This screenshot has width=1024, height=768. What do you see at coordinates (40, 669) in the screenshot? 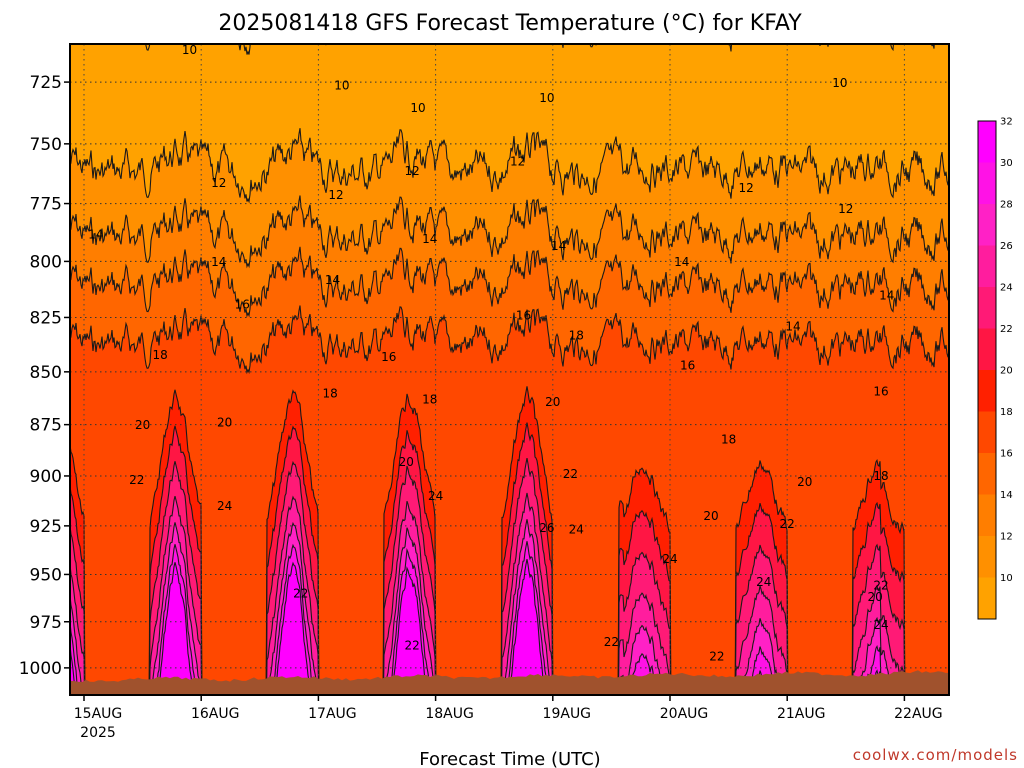
I see `y-tick-label: 1000` at bounding box center [40, 669].